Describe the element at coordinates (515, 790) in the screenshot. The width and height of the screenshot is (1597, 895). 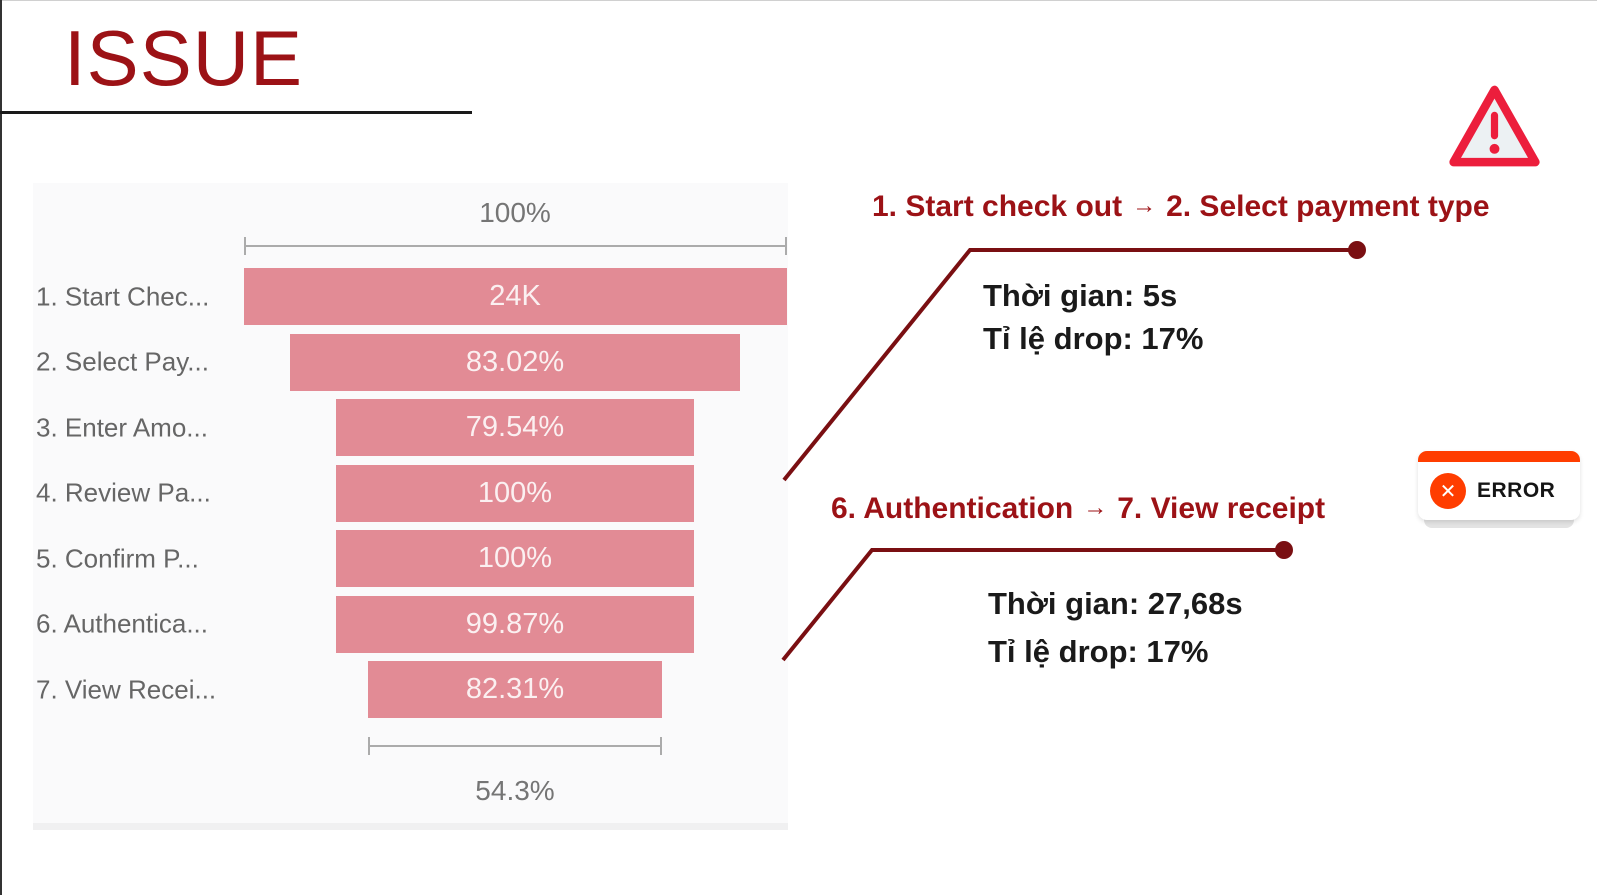
I see `funnel-bottom-bracket-label: 54.3%` at that location.